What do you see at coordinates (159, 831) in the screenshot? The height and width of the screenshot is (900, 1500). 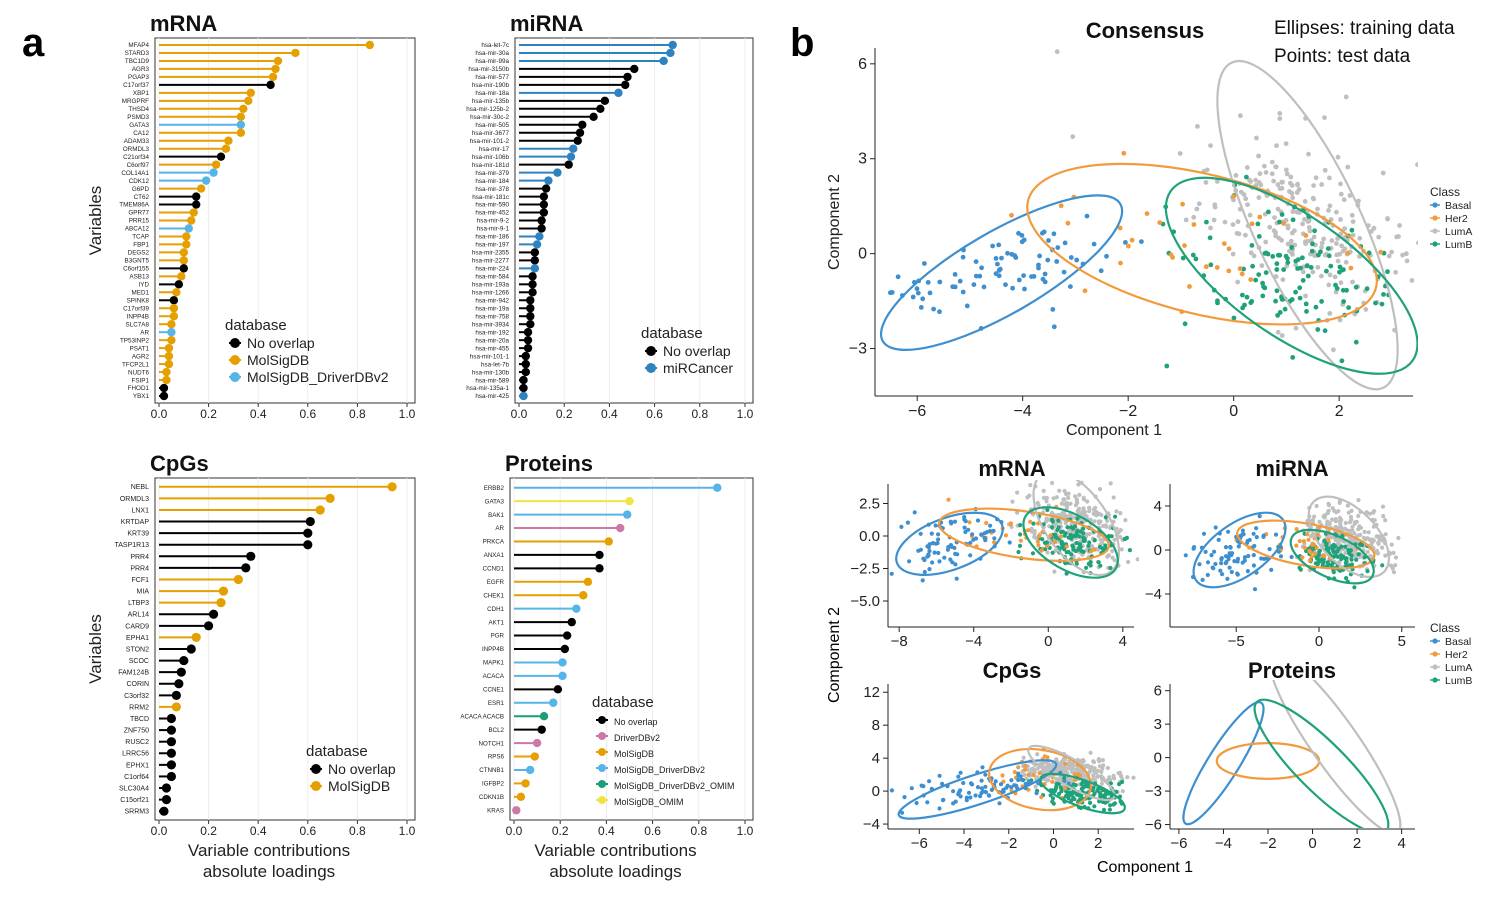 I see `cpg_loadings-xtick-label: 0.0` at bounding box center [159, 831].